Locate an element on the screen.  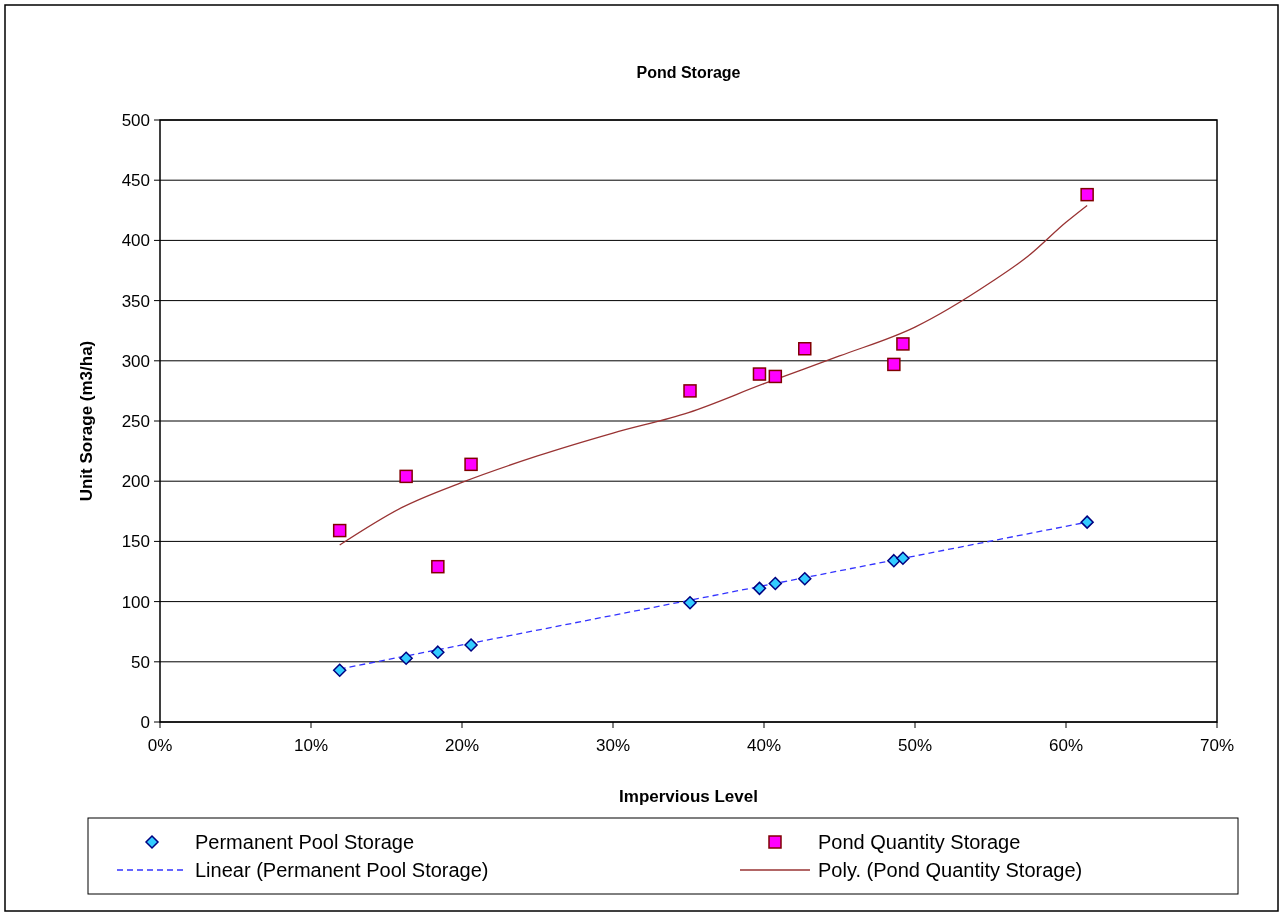
x-tick-label: 50% is located at coordinates (915, 745).